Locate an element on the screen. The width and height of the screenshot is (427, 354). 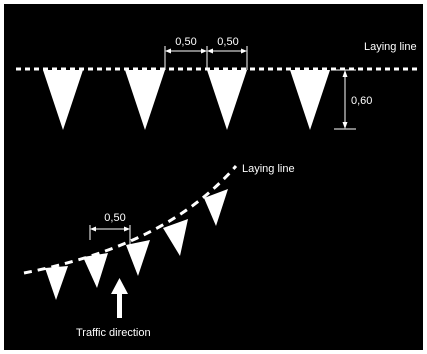
dimension-spacing-curve is located at coordinates (110, 235).